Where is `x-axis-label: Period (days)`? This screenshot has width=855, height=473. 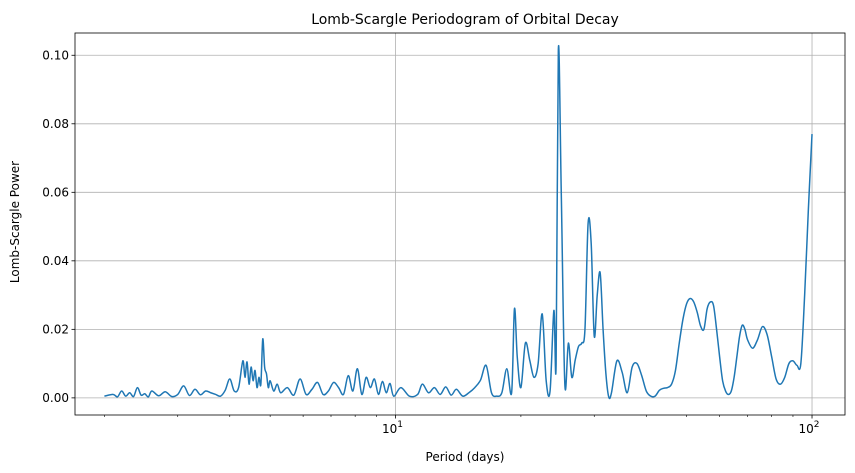
x-axis-label: Period (days) is located at coordinates (465, 457).